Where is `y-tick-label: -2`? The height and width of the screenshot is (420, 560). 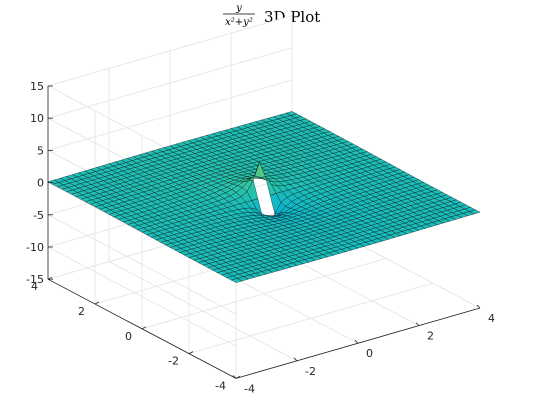
y-tick-label: -2 is located at coordinates (173, 361).